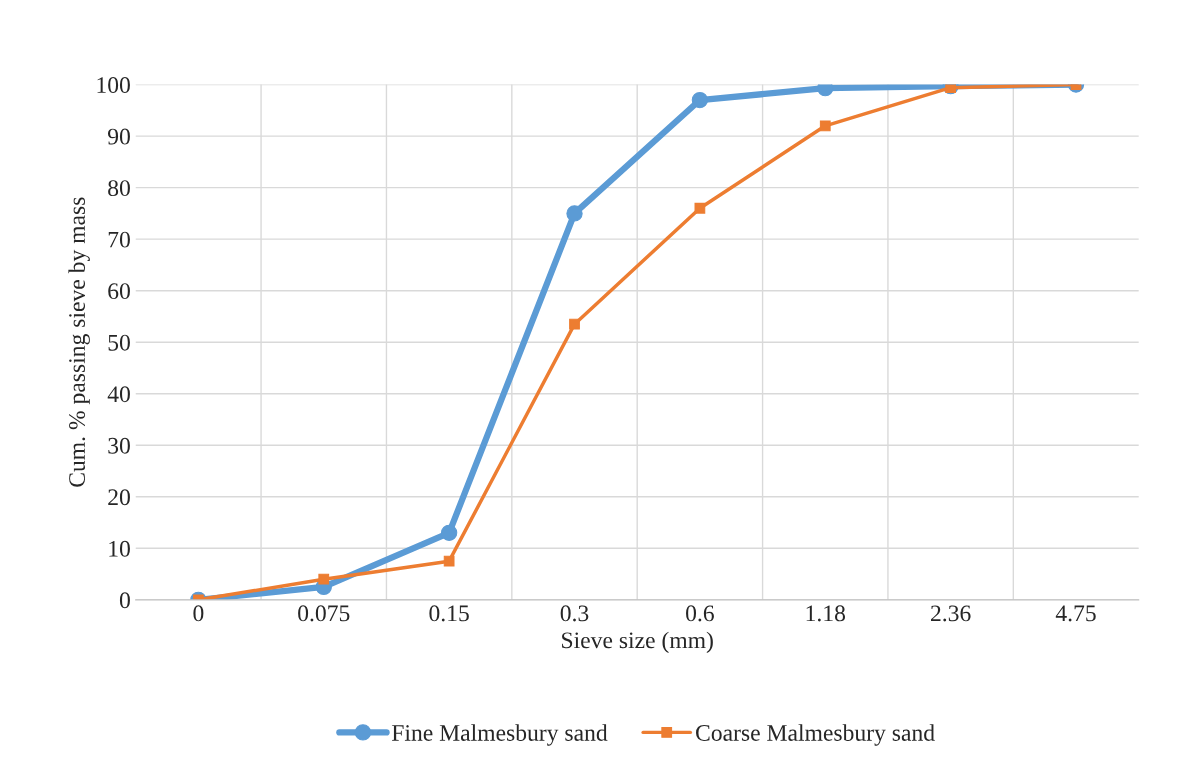 This screenshot has height=769, width=1180. What do you see at coordinates (119, 548) in the screenshot?
I see `y-tick-label: 10` at bounding box center [119, 548].